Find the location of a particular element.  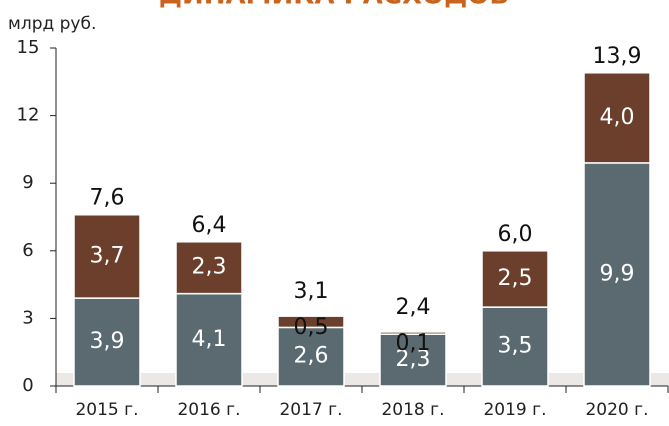

y-tick-label: 9 is located at coordinates (27, 182).